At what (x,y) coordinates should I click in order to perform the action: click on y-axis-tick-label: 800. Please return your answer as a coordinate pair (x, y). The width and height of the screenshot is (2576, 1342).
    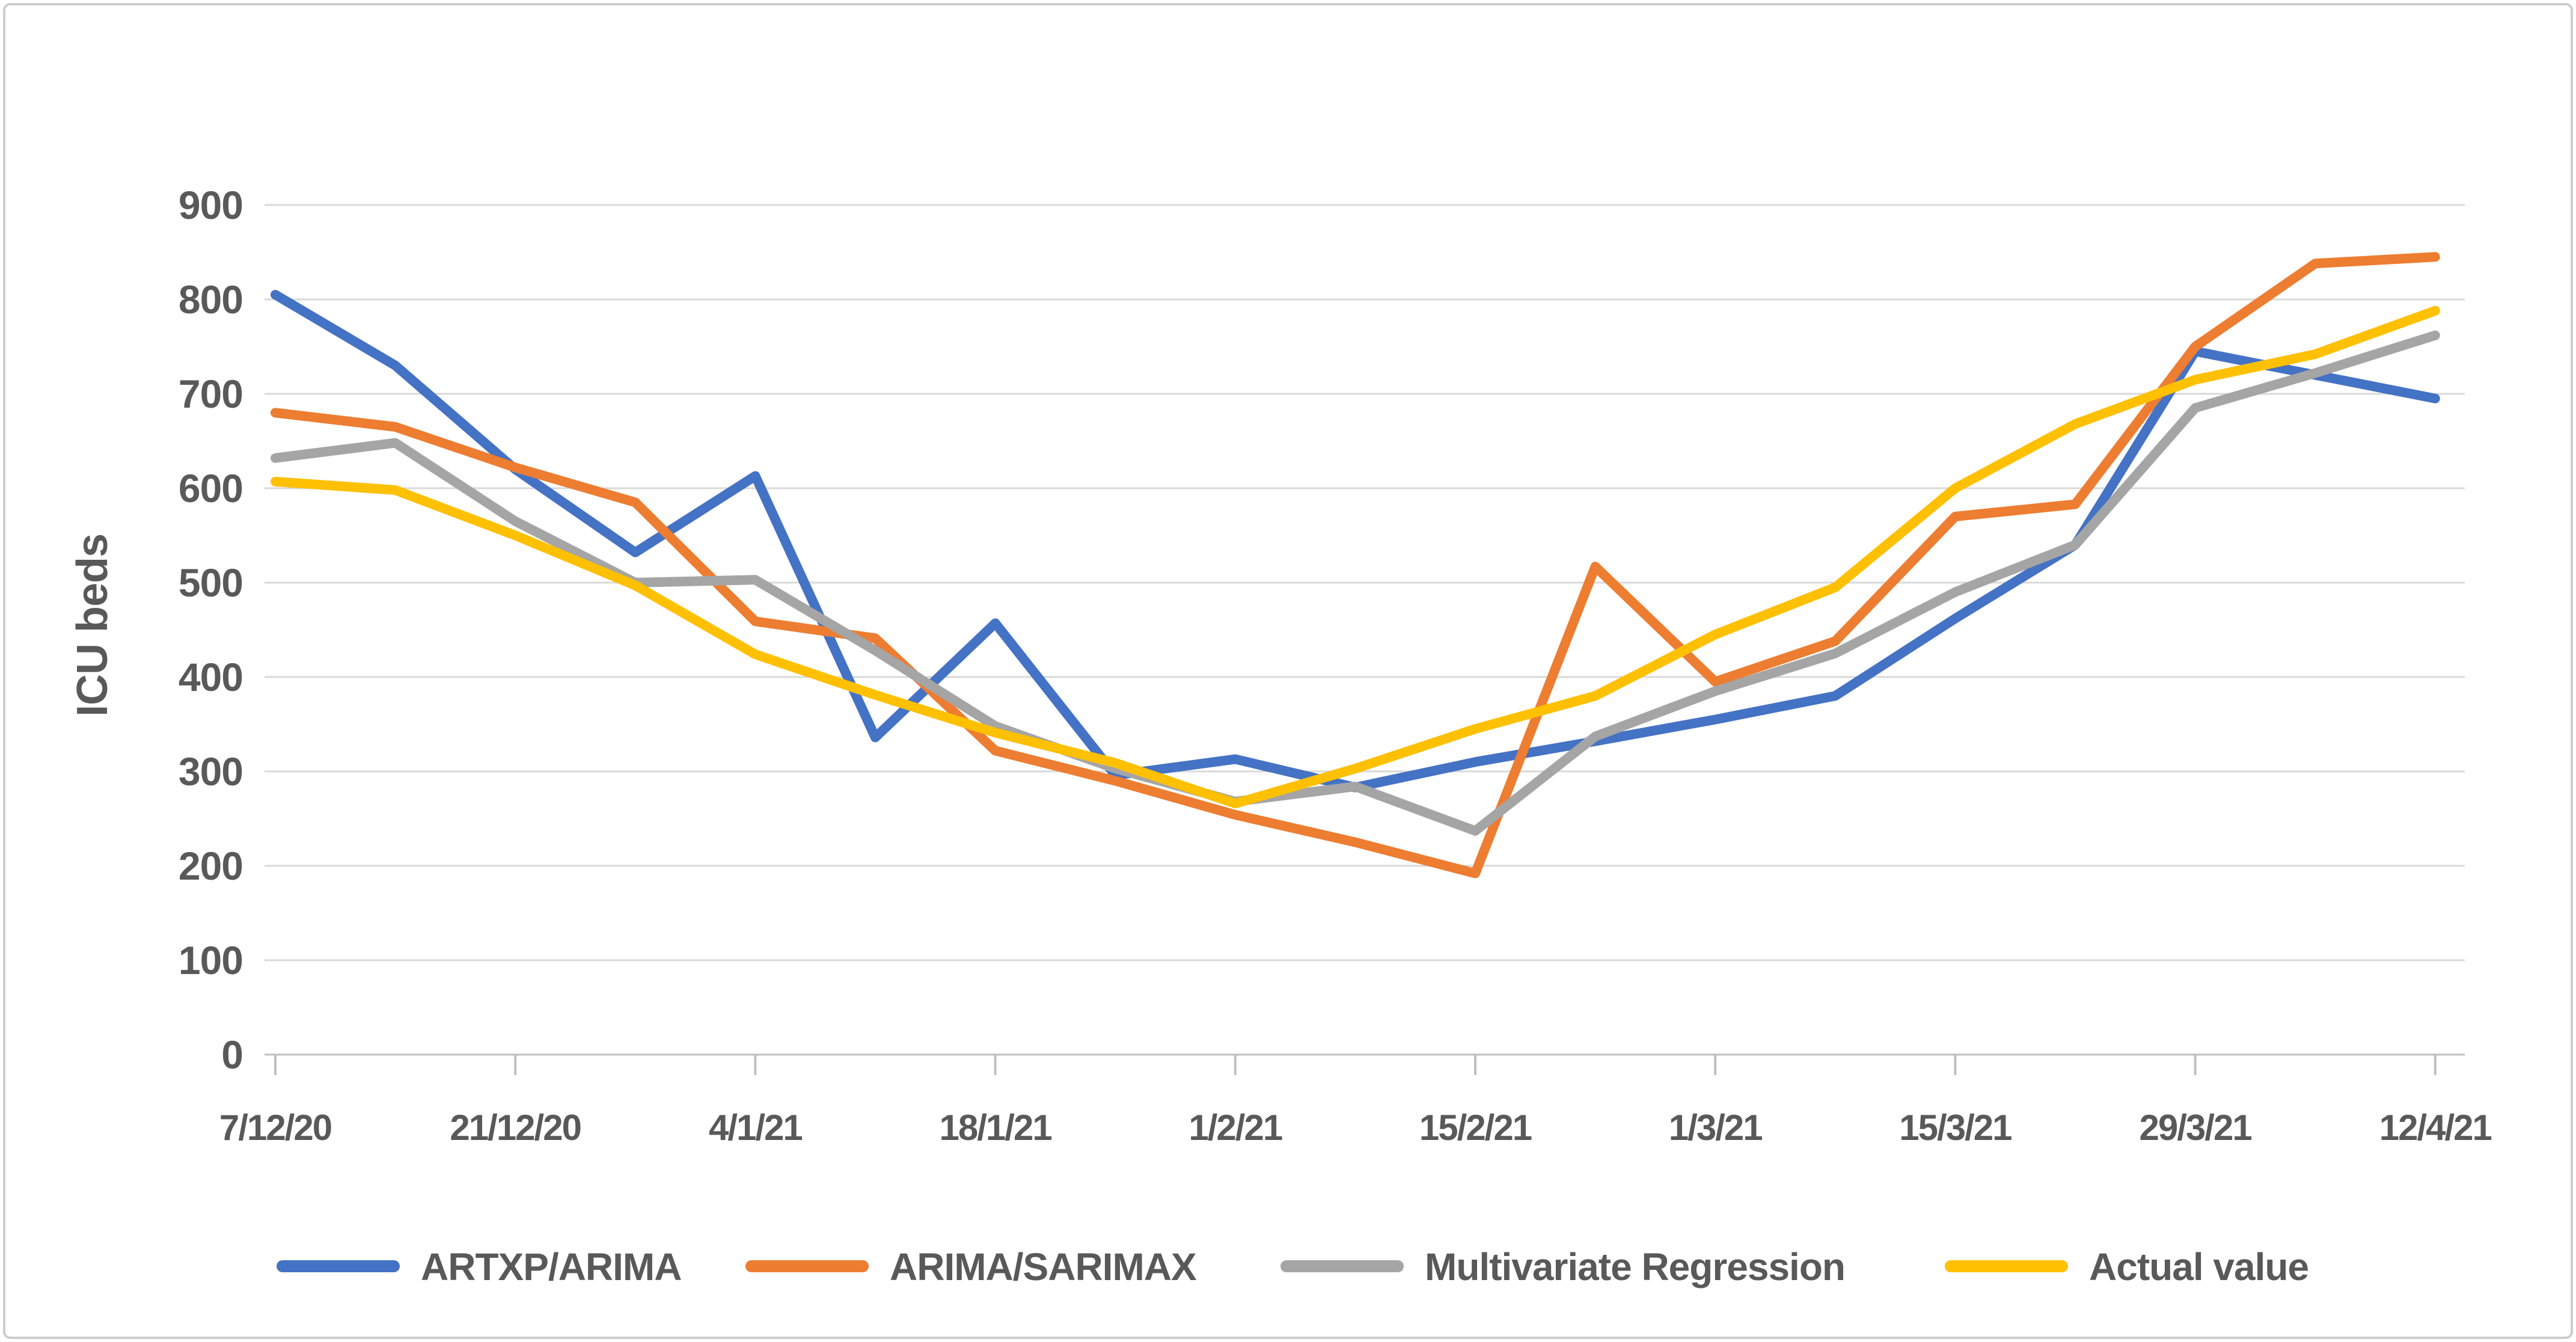
    Looking at the image, I should click on (211, 299).